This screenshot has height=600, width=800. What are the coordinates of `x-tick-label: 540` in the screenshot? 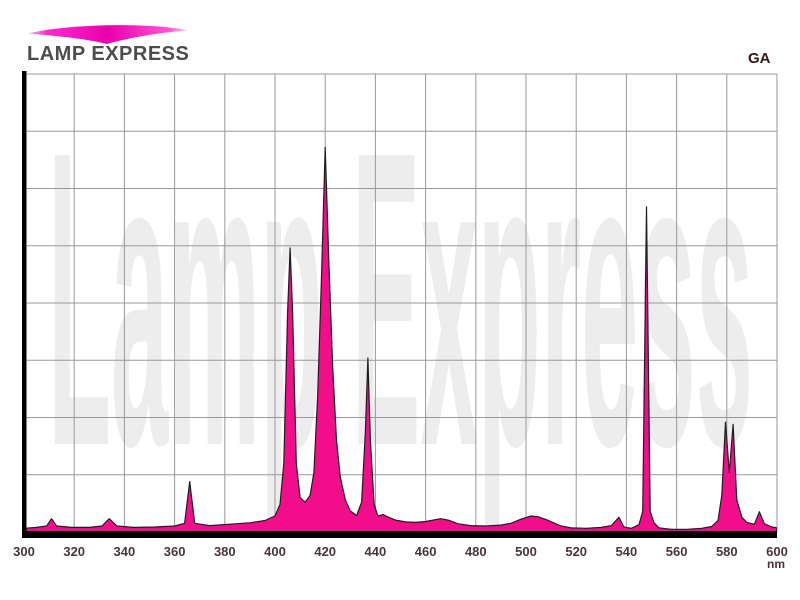 It's located at (627, 551).